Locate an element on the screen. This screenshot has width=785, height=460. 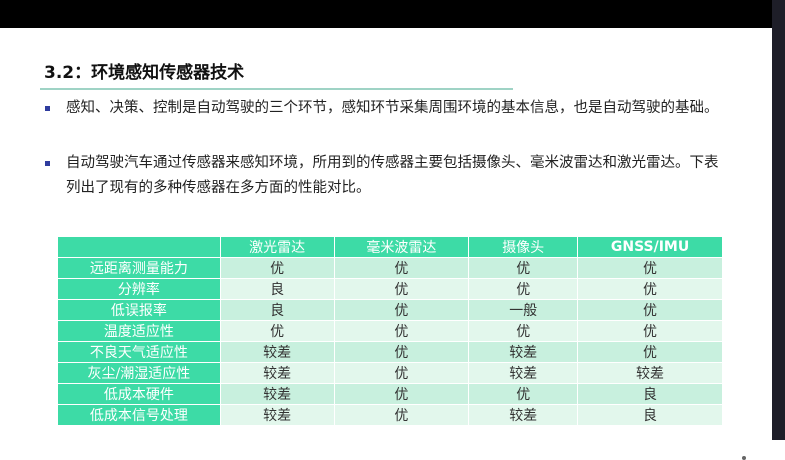
table-row: 低成本硬件 较差优优良 is located at coordinates (390, 394).